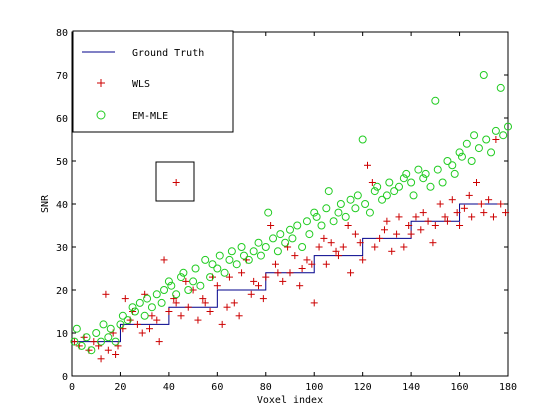 The width and height of the screenshot is (560, 420). What do you see at coordinates (62, 33) in the screenshot?
I see `y-tick-label: 80` at bounding box center [62, 33].